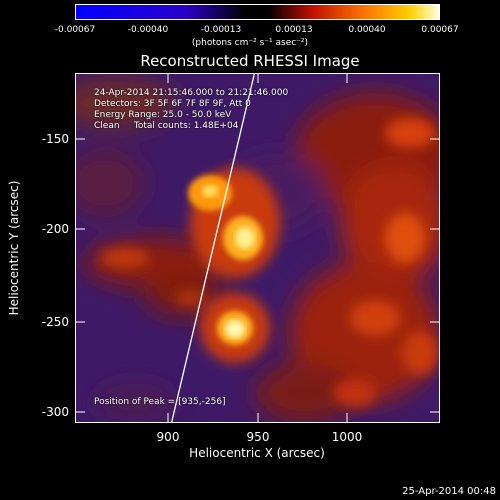  What do you see at coordinates (250, 61) in the screenshot?
I see `plot-title: Reconstructed RHESSI Image` at bounding box center [250, 61].